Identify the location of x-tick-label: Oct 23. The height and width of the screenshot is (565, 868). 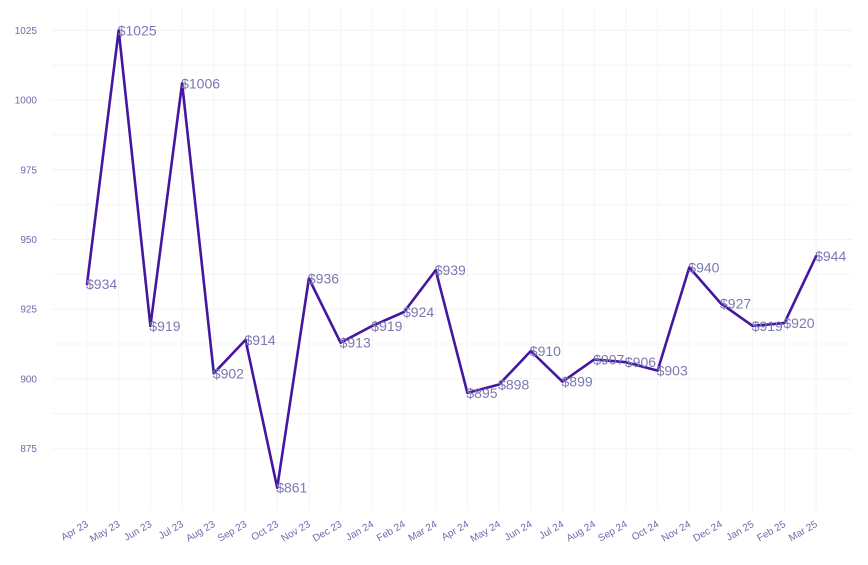
(265, 531).